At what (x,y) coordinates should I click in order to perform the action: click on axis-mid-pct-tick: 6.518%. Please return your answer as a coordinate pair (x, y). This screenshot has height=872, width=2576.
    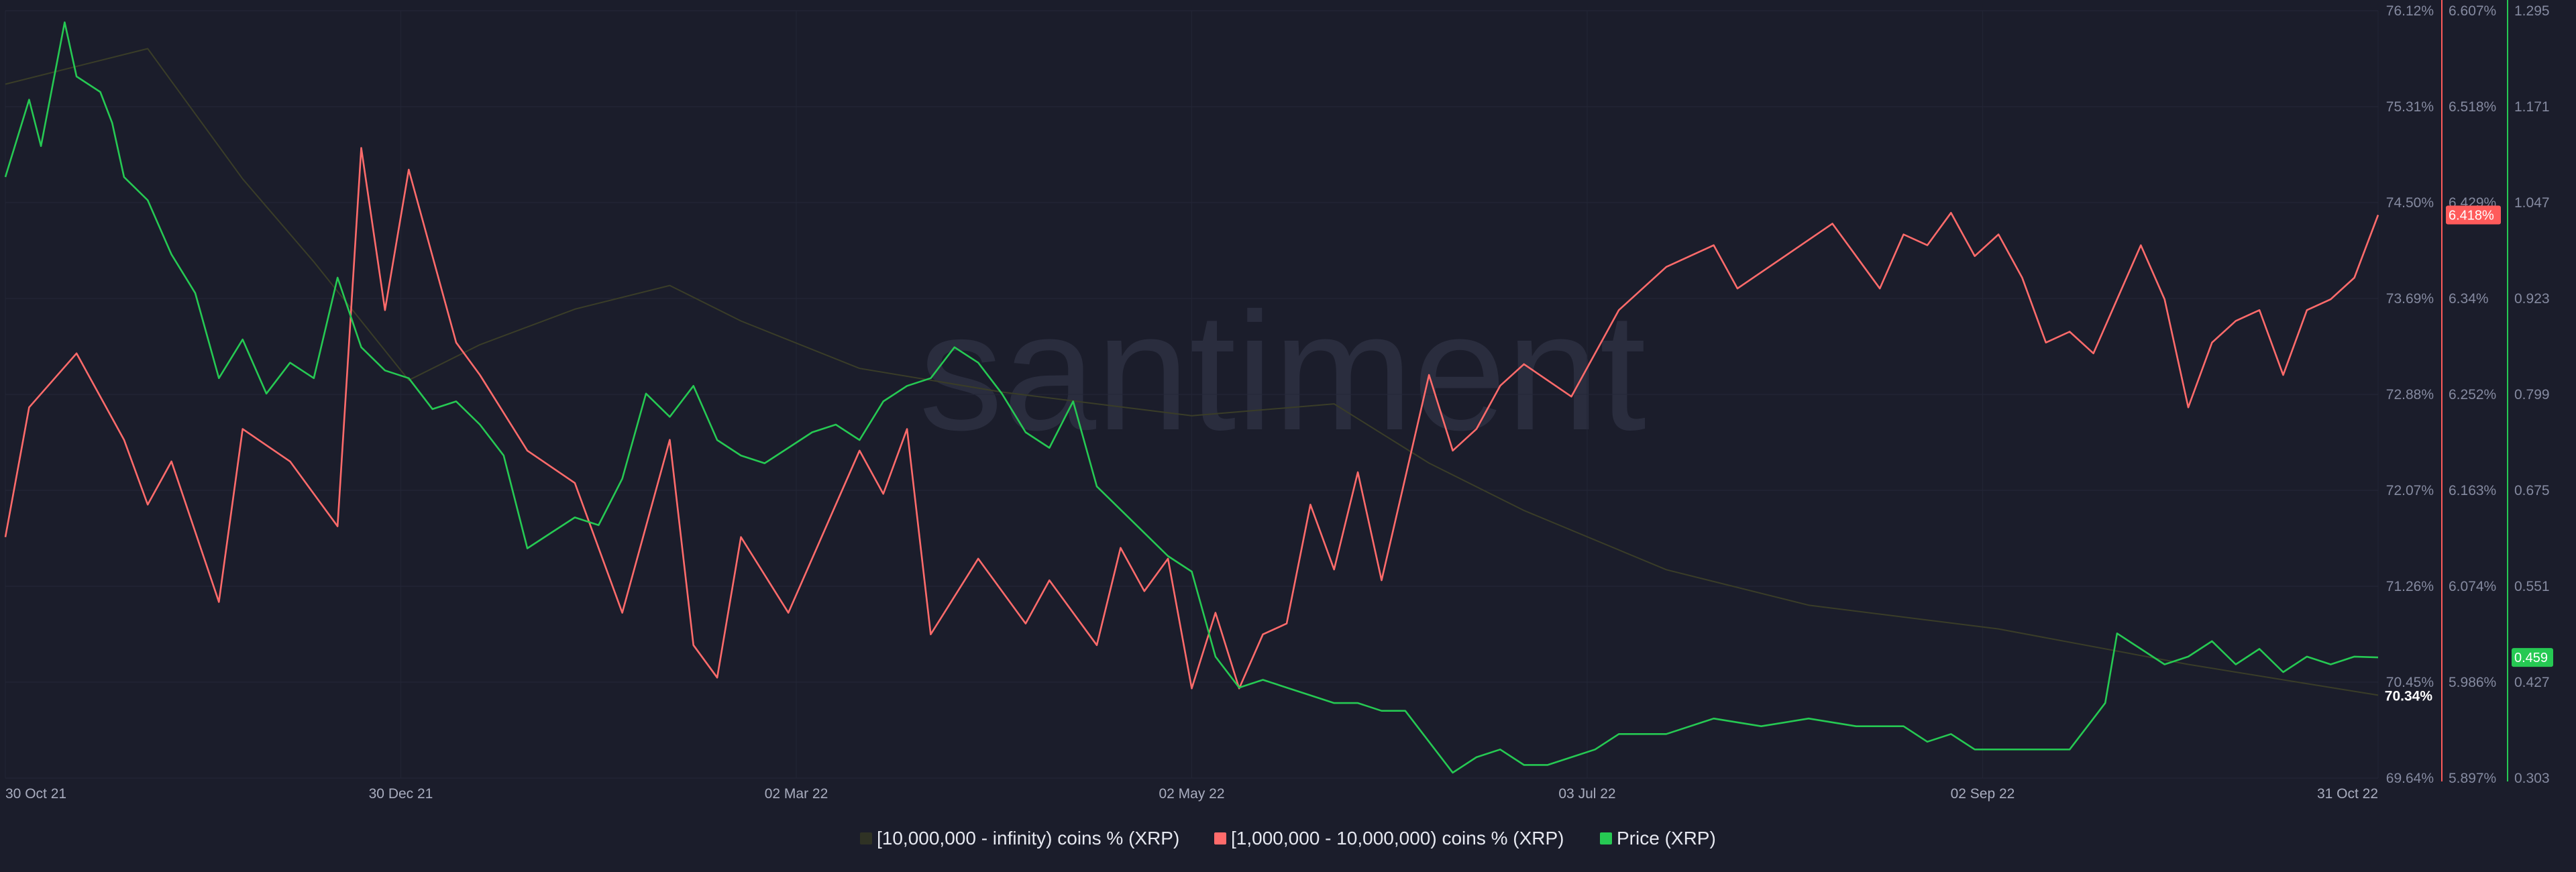
    Looking at the image, I should click on (2472, 107).